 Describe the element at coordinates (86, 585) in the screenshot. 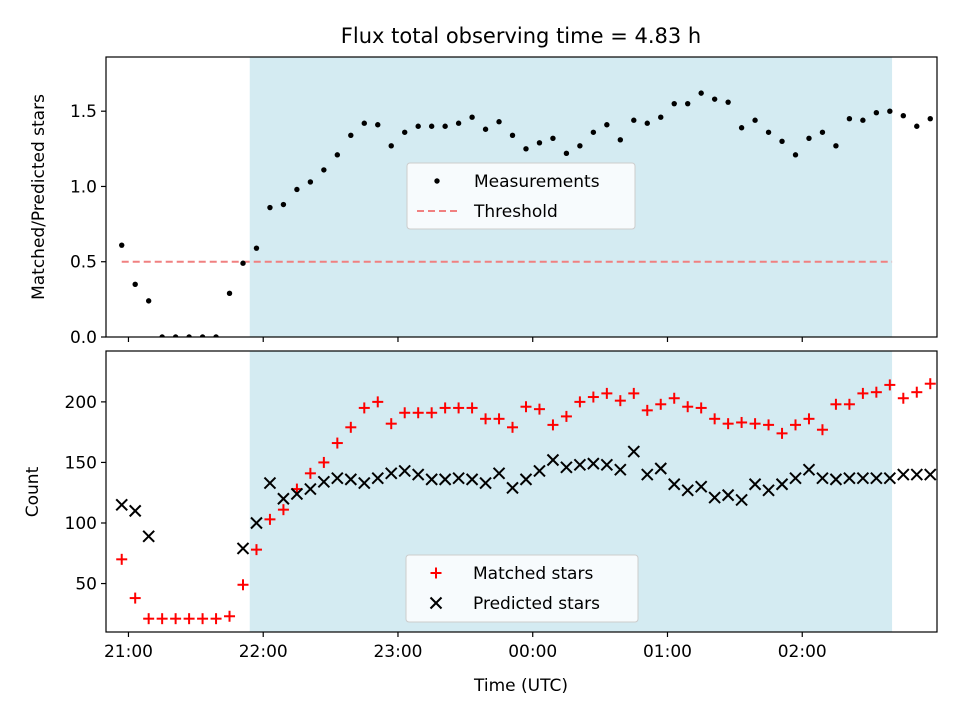

I see `bottom-y-tick-label: 50` at that location.